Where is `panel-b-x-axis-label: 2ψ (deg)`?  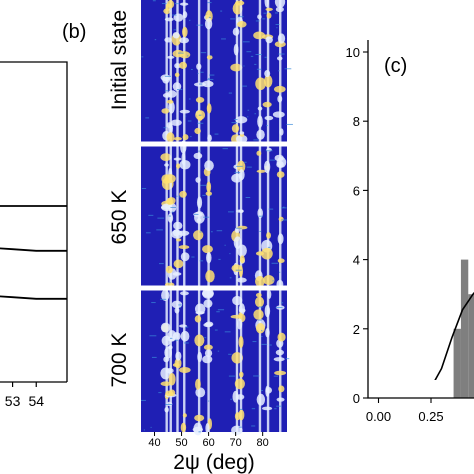
panel-b-x-axis-label: 2ψ (deg) is located at coordinates (214, 462).